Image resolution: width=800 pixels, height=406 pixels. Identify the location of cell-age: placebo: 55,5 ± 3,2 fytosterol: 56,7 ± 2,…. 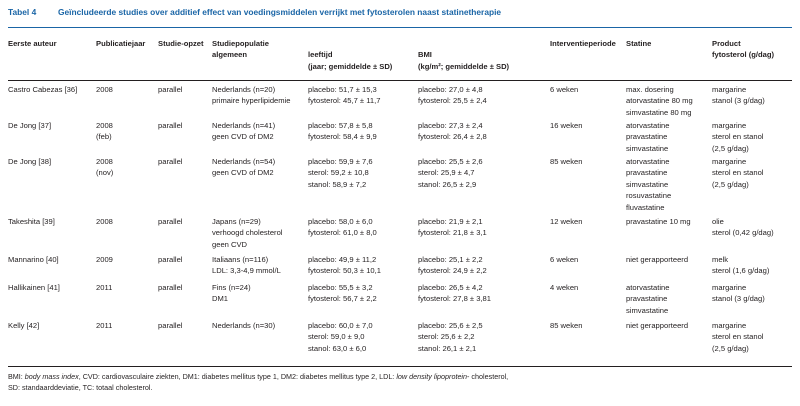
(363, 293).